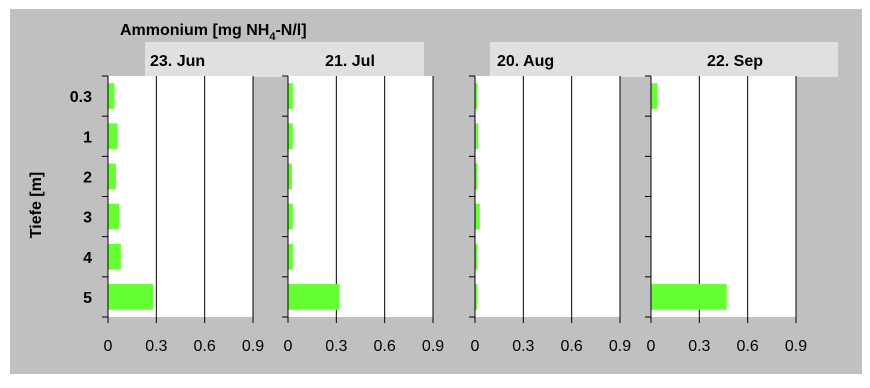 The width and height of the screenshot is (870, 388). What do you see at coordinates (525, 61) in the screenshot?
I see `date-label: 20. Aug` at bounding box center [525, 61].